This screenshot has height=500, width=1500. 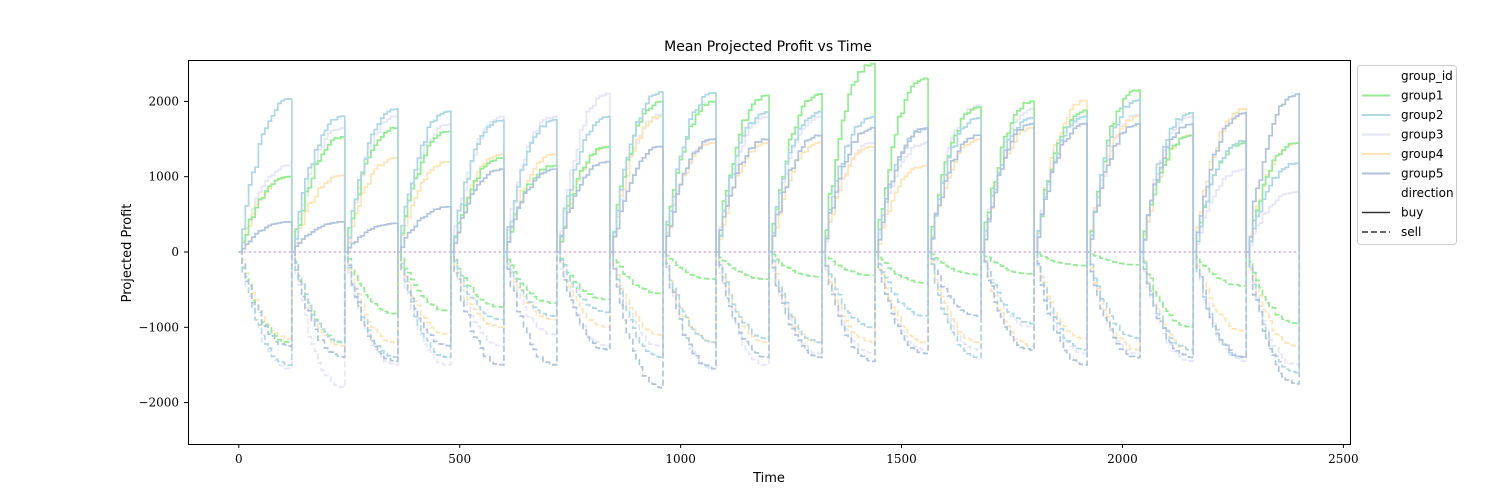 I want to click on x-tick-label: 500, so click(x=459, y=459).